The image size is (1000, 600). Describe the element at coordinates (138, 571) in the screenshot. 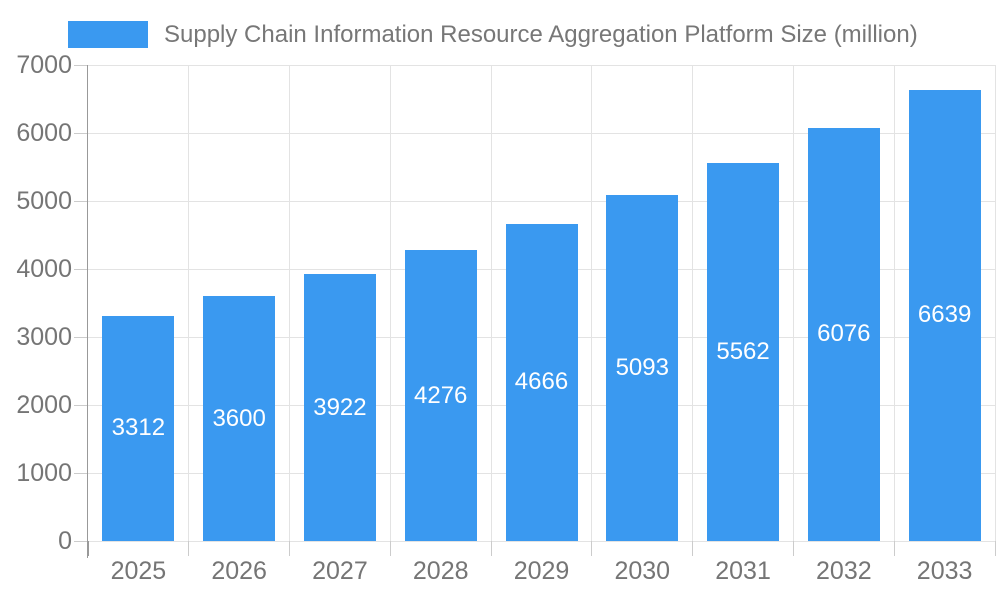

I see `x-axis-label: 2025` at that location.